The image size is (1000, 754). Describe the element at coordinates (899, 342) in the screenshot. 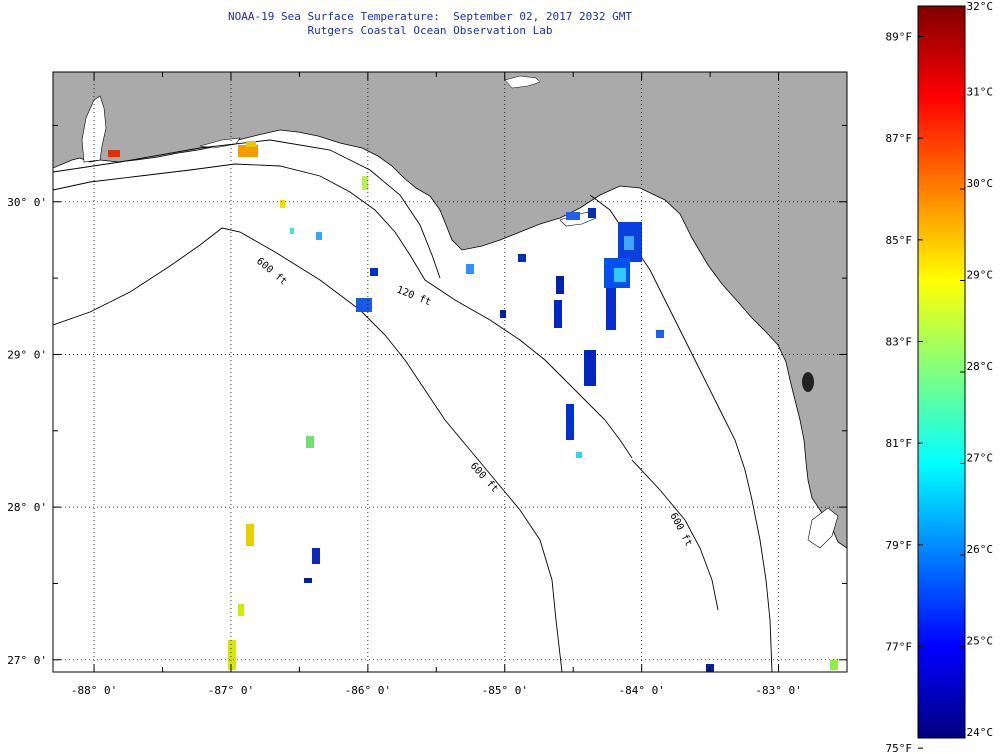

I see `fahrenheit-label: 83°F` at that location.